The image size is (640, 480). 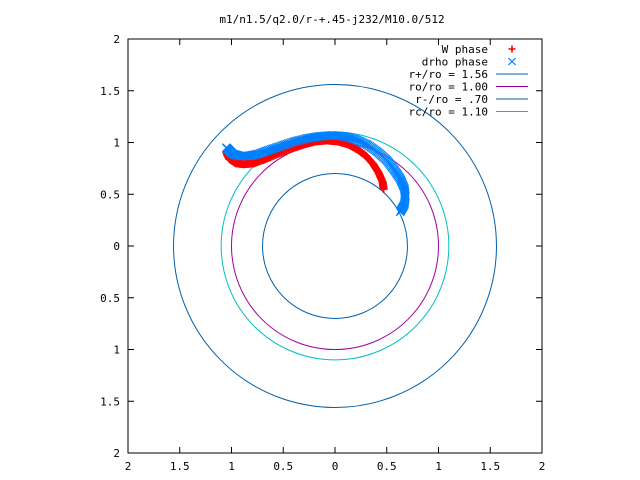 What do you see at coordinates (315, 173) in the screenshot?
I see `drho-phase-series` at bounding box center [315, 173].